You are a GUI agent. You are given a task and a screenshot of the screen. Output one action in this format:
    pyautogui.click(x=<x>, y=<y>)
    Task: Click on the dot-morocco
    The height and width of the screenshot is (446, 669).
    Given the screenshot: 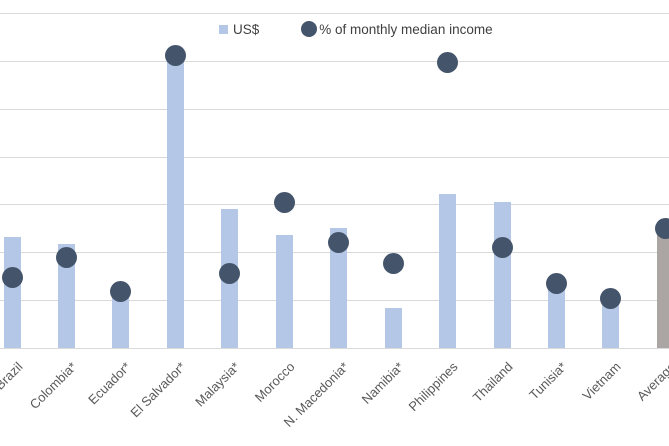 What is the action you would take?
    pyautogui.click(x=284, y=203)
    